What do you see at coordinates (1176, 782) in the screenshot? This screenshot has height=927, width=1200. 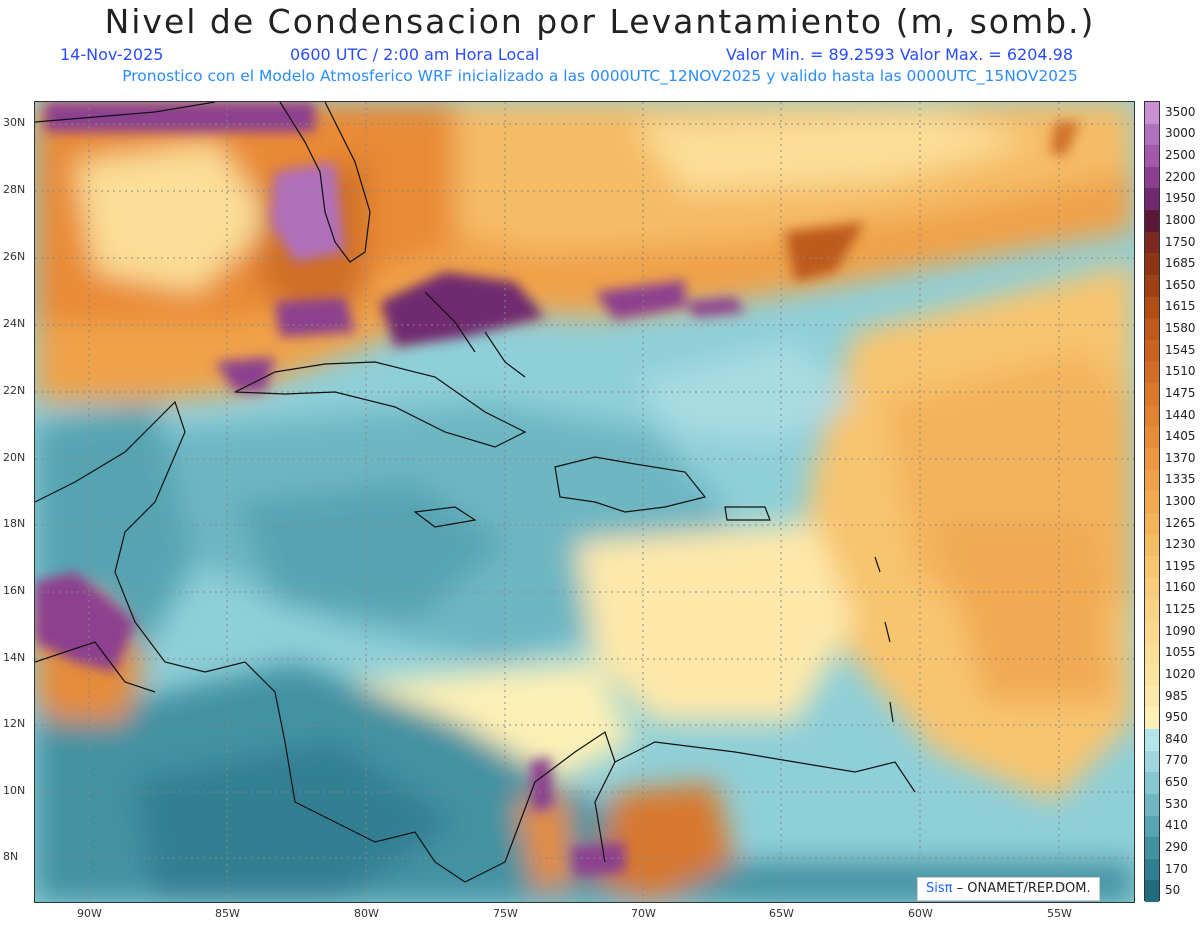 I see `colorbar-label: 650` at bounding box center [1176, 782].